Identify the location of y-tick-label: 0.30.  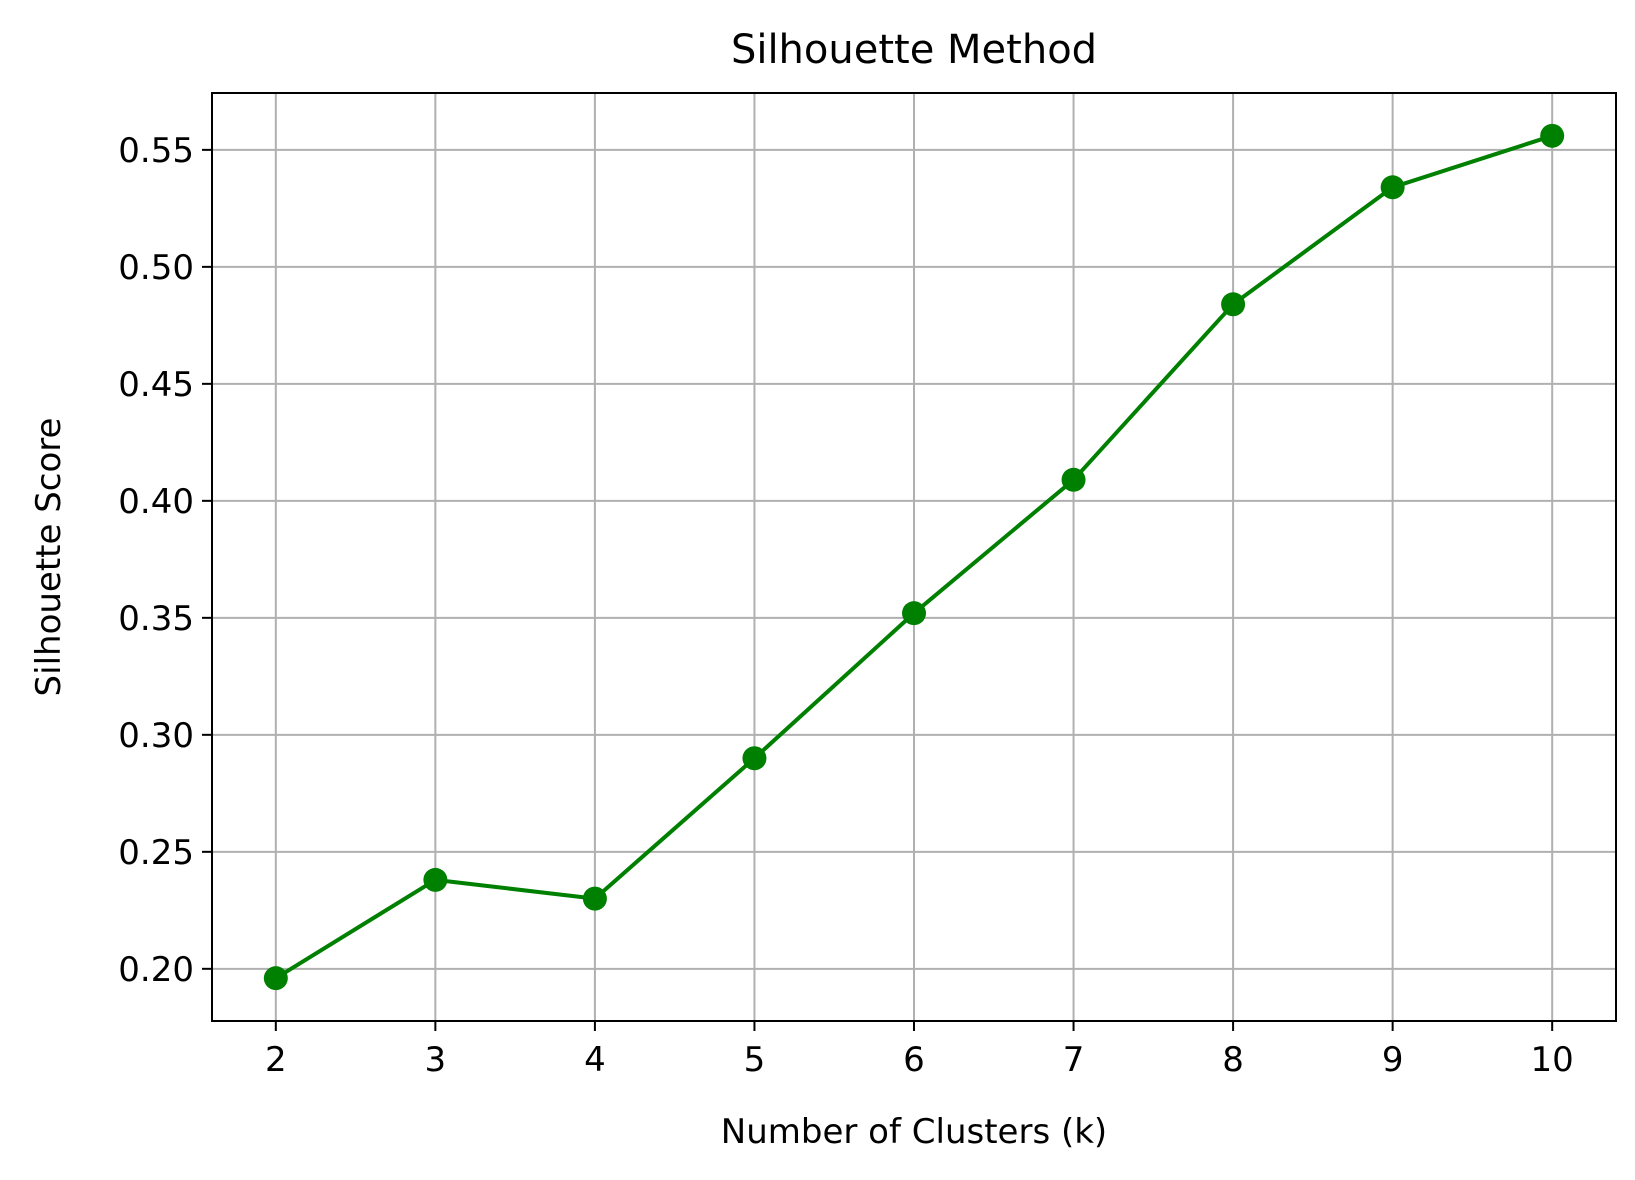
(156, 736).